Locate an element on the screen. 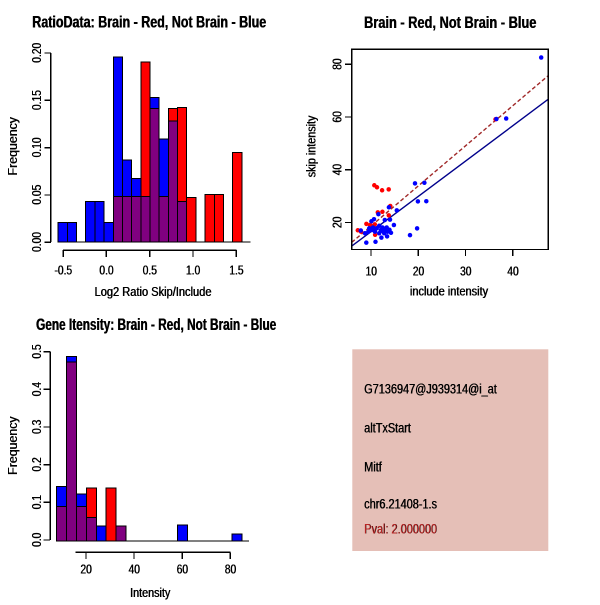 Image resolution: width=600 pixels, height=605 pixels. svg-text: 1.0 is located at coordinates (193, 271).